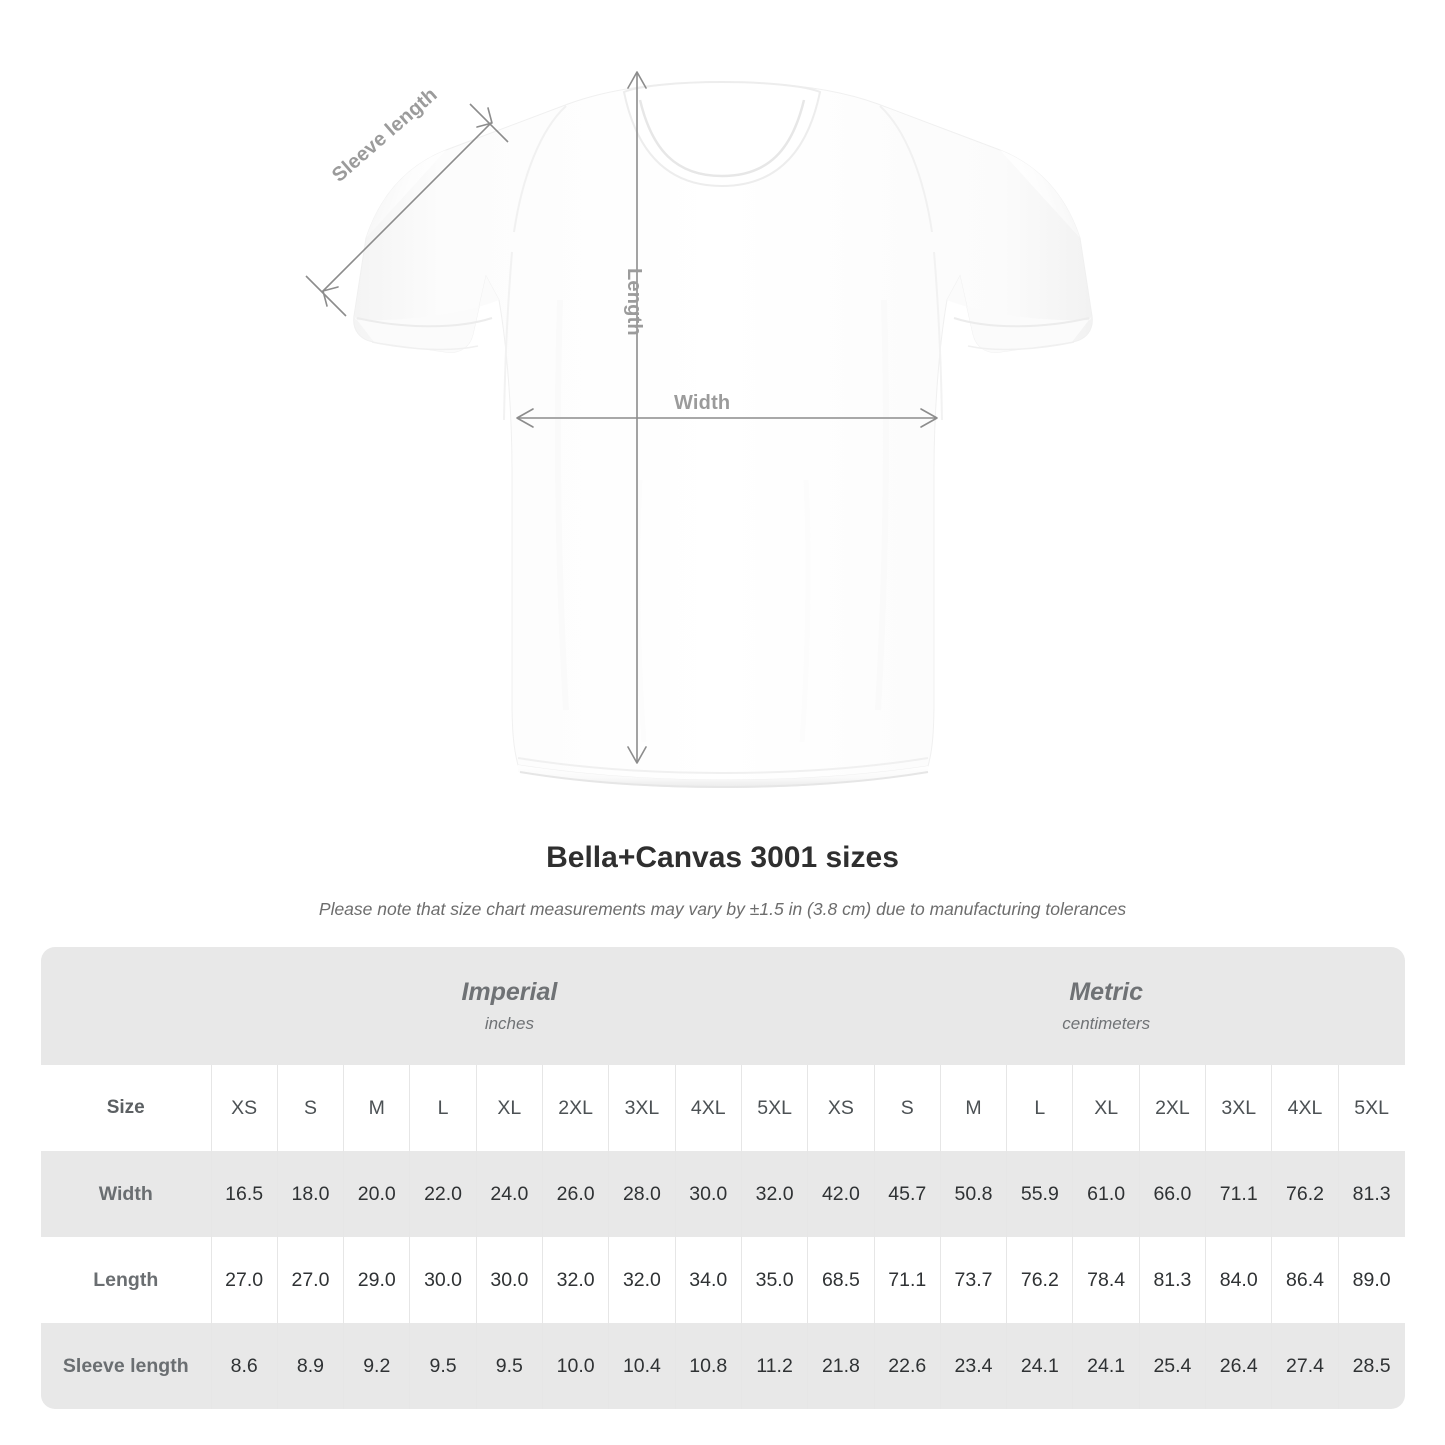 The width and height of the screenshot is (1445, 1445). I want to click on imperial-label: Imperial, so click(509, 992).